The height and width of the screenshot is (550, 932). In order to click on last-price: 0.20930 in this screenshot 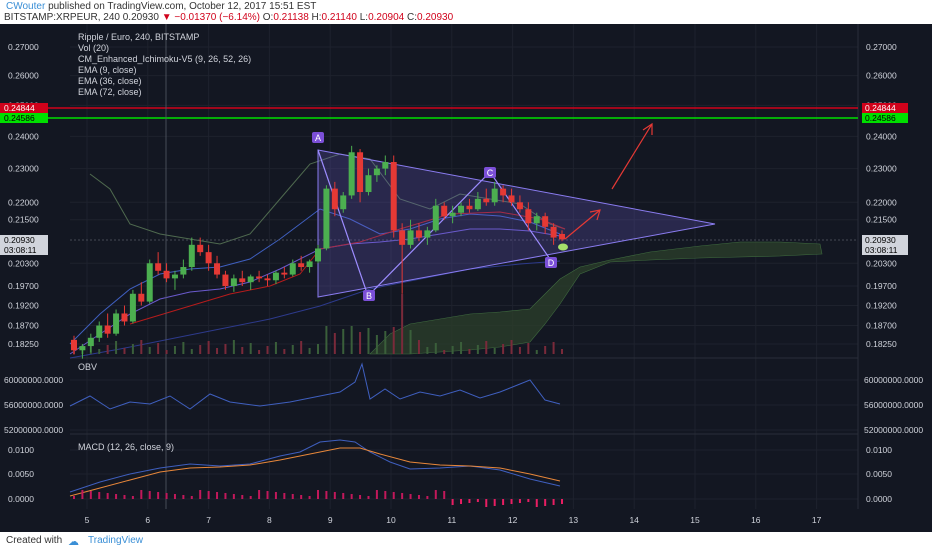, I will do `click(140, 17)`.